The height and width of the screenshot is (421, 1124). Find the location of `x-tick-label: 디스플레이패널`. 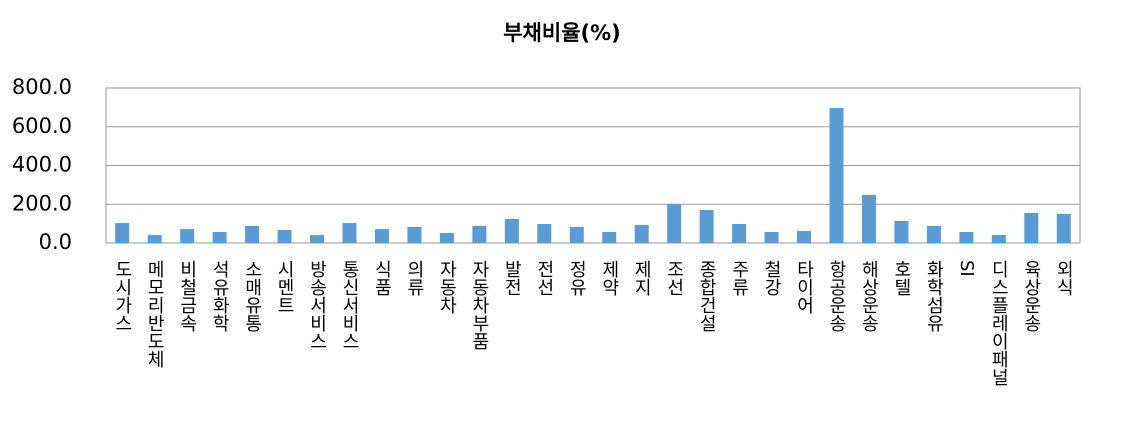

x-tick-label: 디스플레이패널 is located at coordinates (998, 323).